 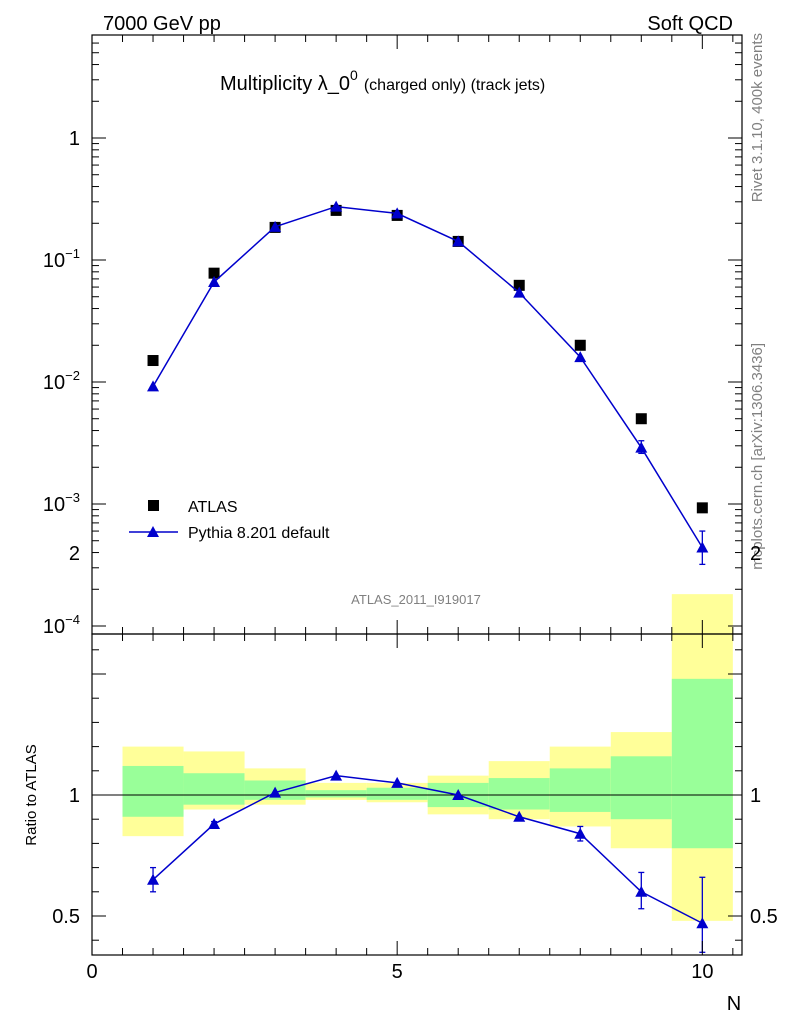 I want to click on analysis-watermark: ATLAS_2011_I919017, so click(x=416, y=599).